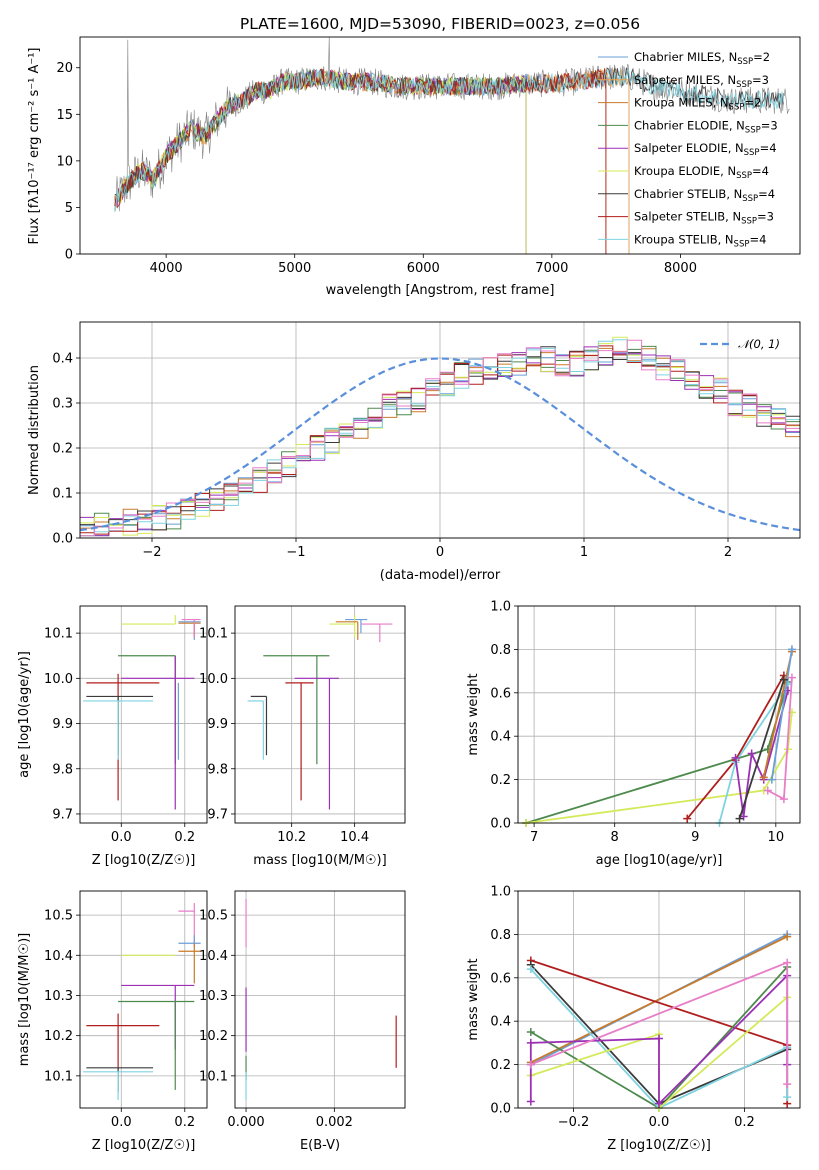  I want to click on mass-vs-Z-errorbars, so click(142, 1001).